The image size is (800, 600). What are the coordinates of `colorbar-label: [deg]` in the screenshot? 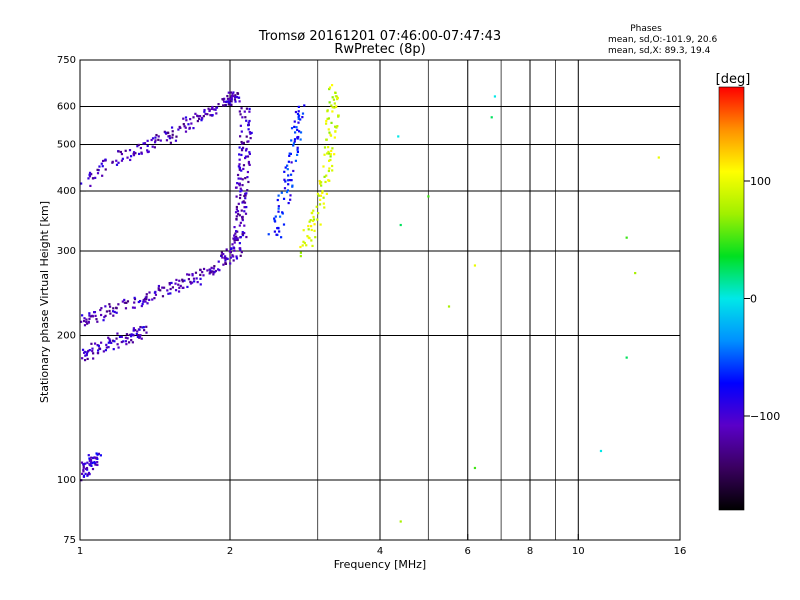 It's located at (733, 79).